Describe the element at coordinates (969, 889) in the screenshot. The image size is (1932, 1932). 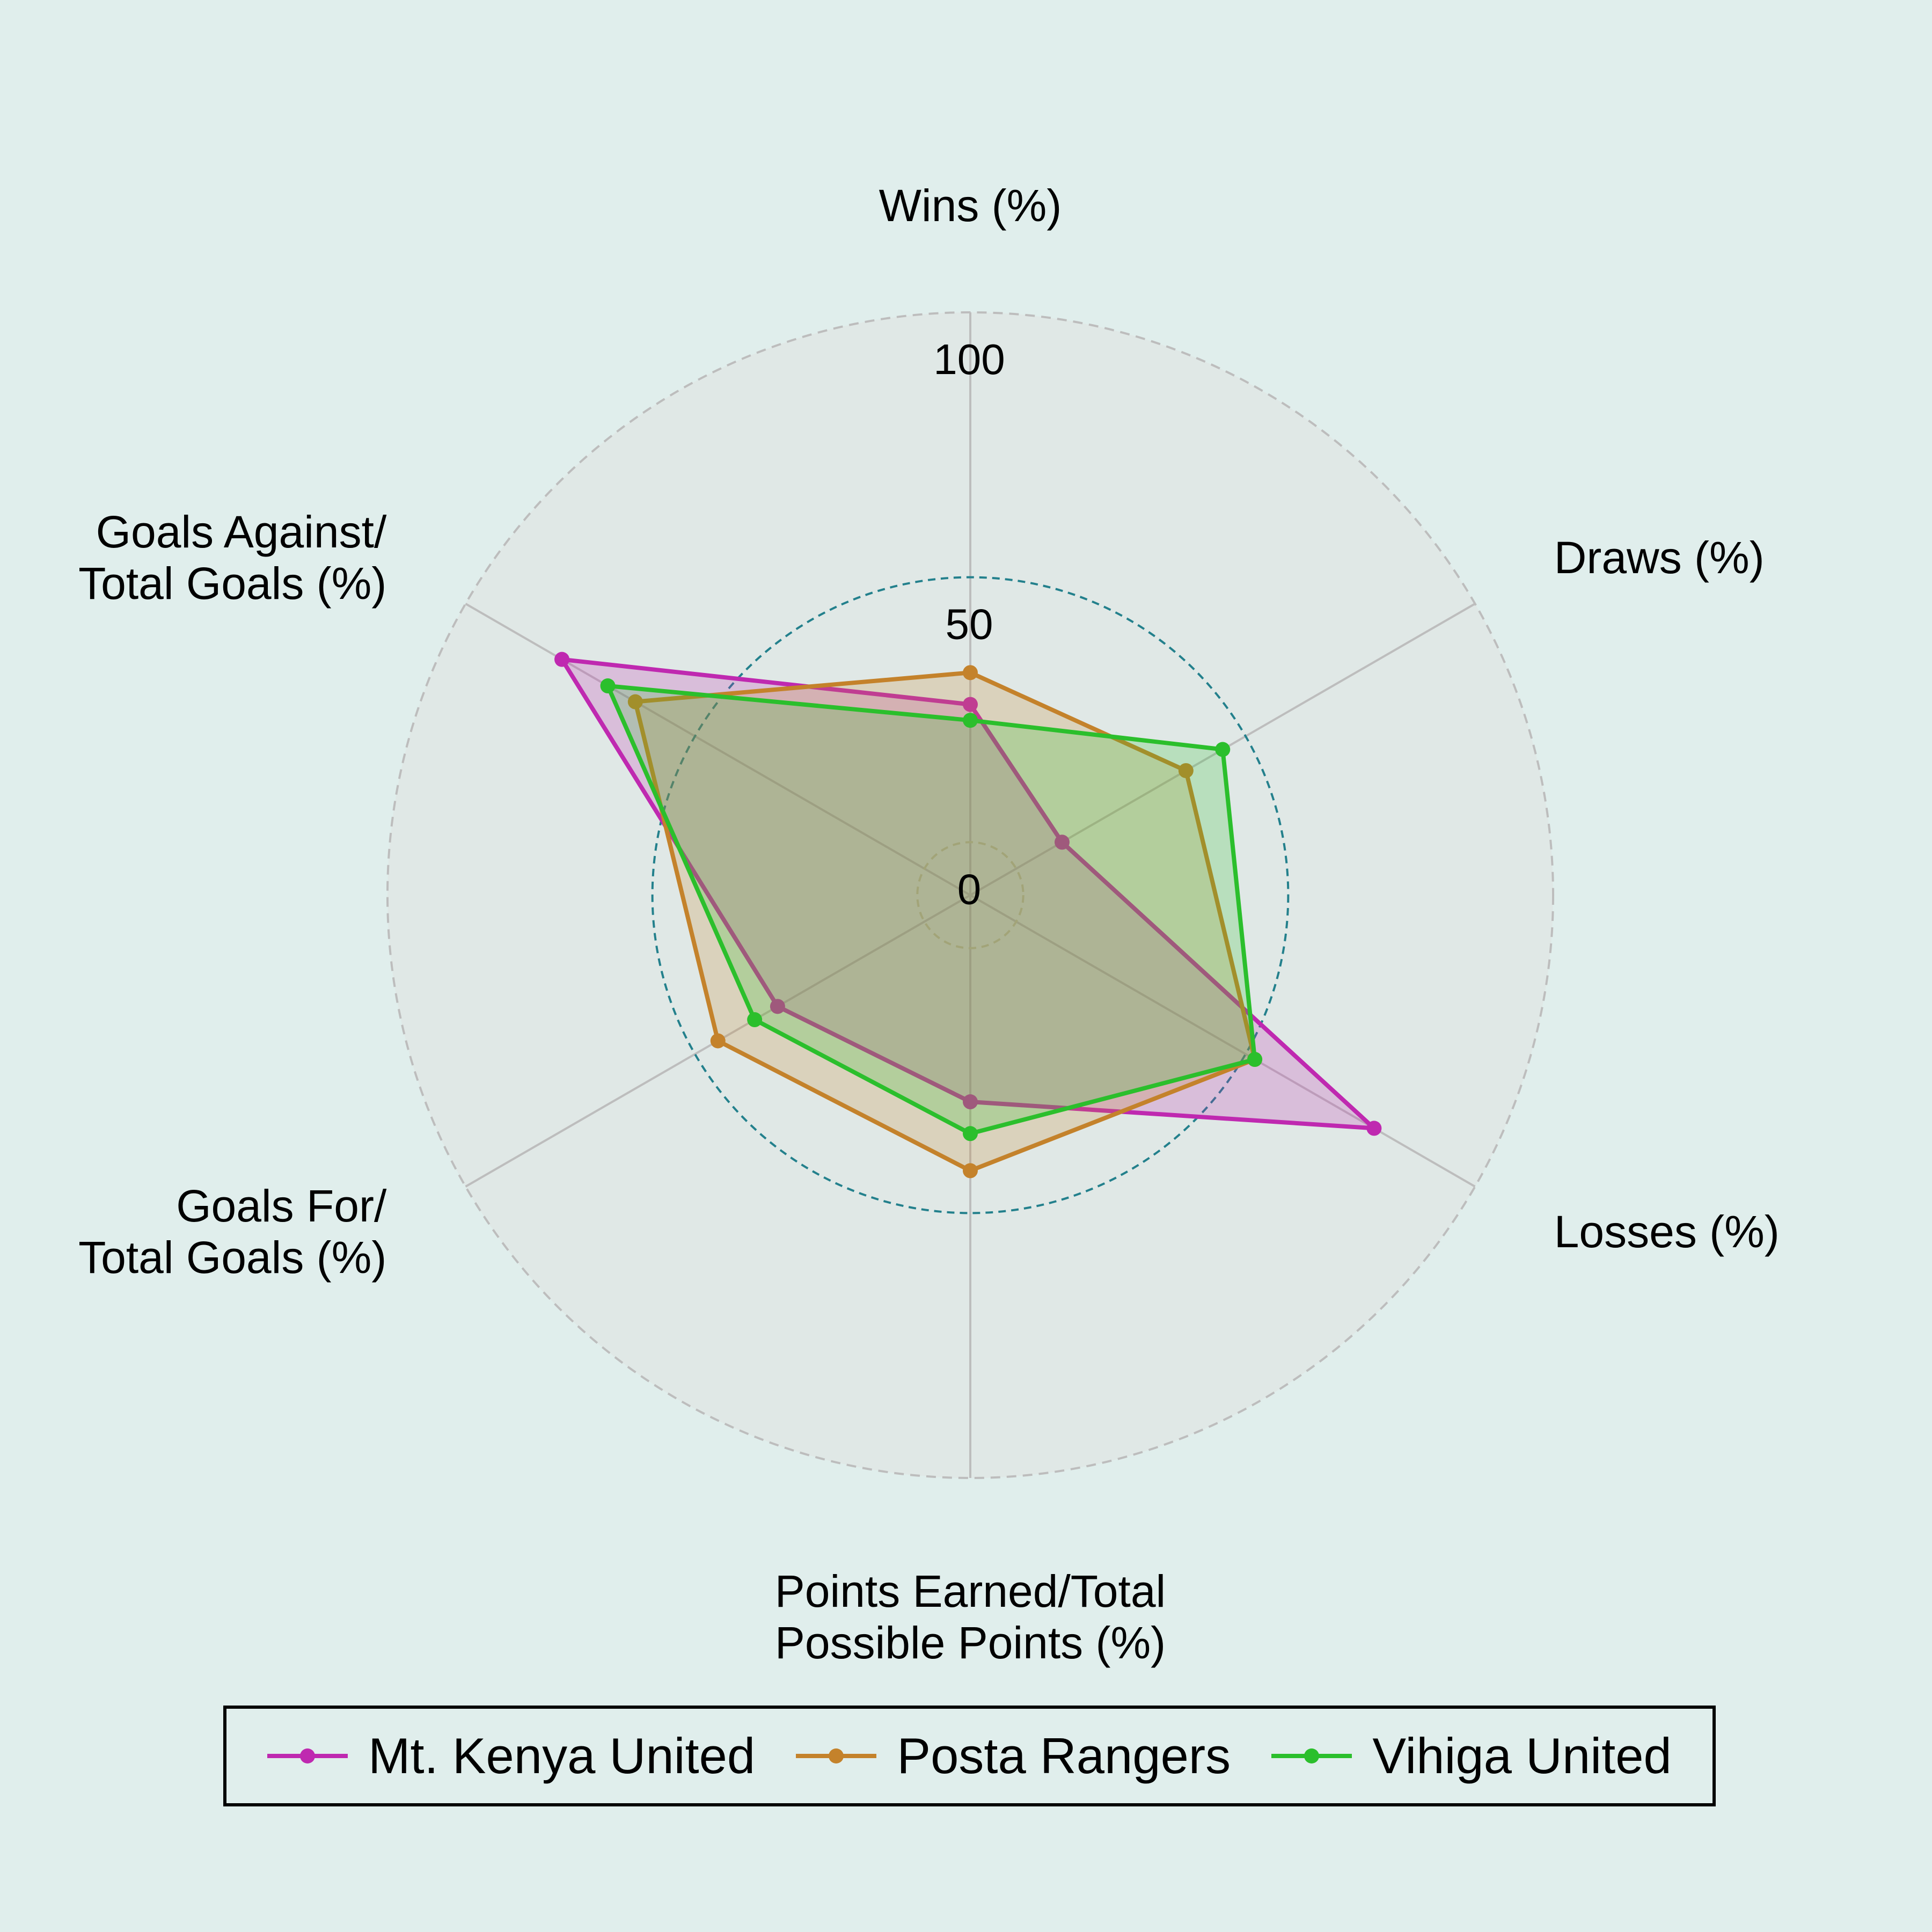
I see `radial-tick-label: 0` at that location.